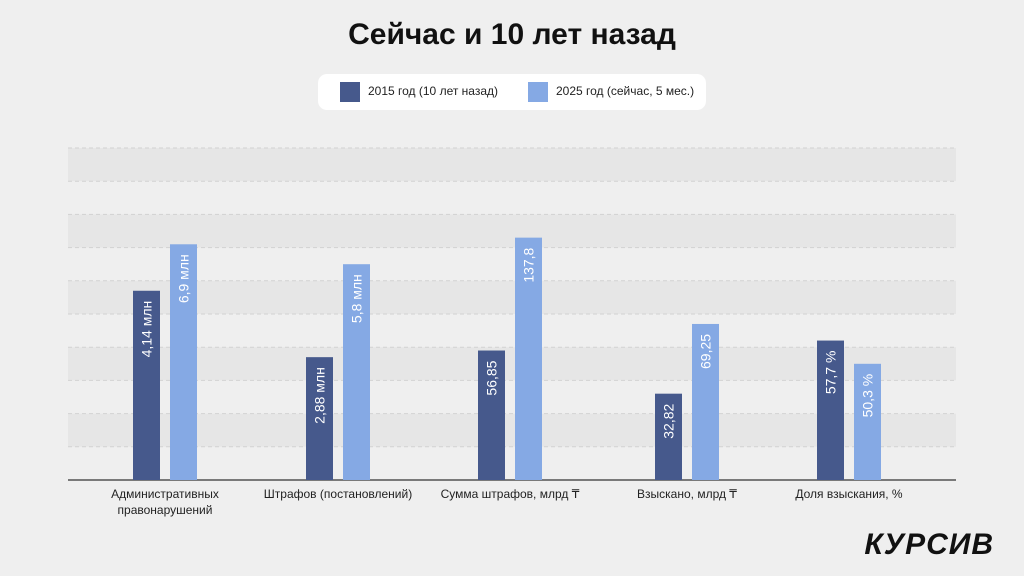 The height and width of the screenshot is (576, 1024). What do you see at coordinates (433, 91) in the screenshot?
I see `legend-label-2015: 2015 год (10 лет назад)` at bounding box center [433, 91].